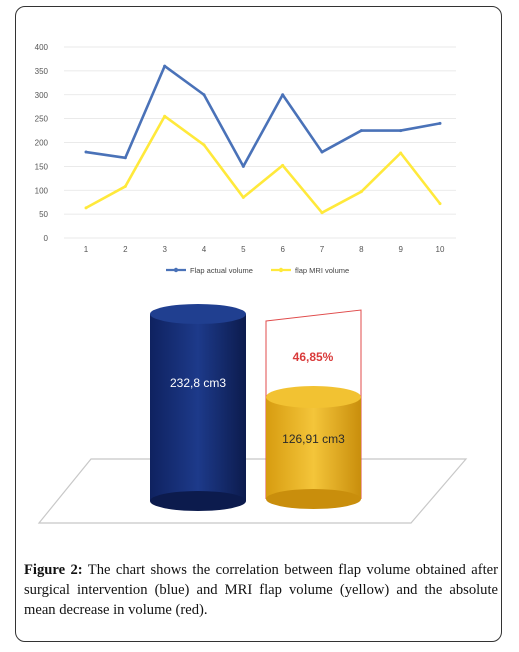  What do you see at coordinates (313, 439) in the screenshot?
I see `cylinder-mri-label: 126,91 cm3` at bounding box center [313, 439].